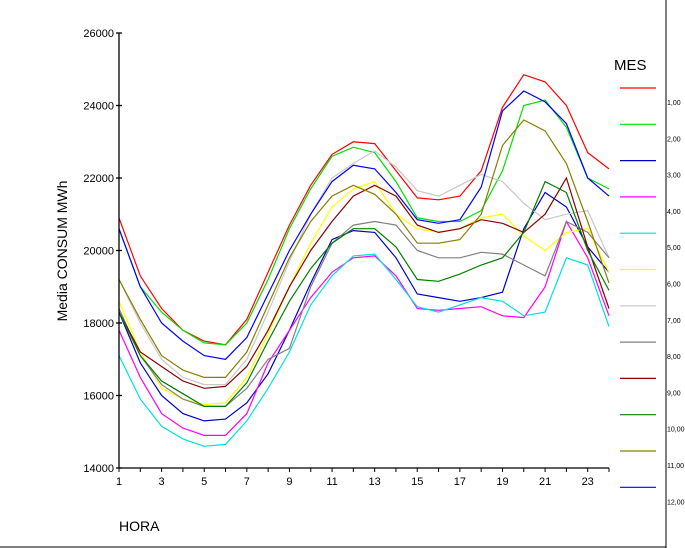 The width and height of the screenshot is (685, 548). Describe the element at coordinates (289, 482) in the screenshot. I see `x-tick-label: 9` at that location.